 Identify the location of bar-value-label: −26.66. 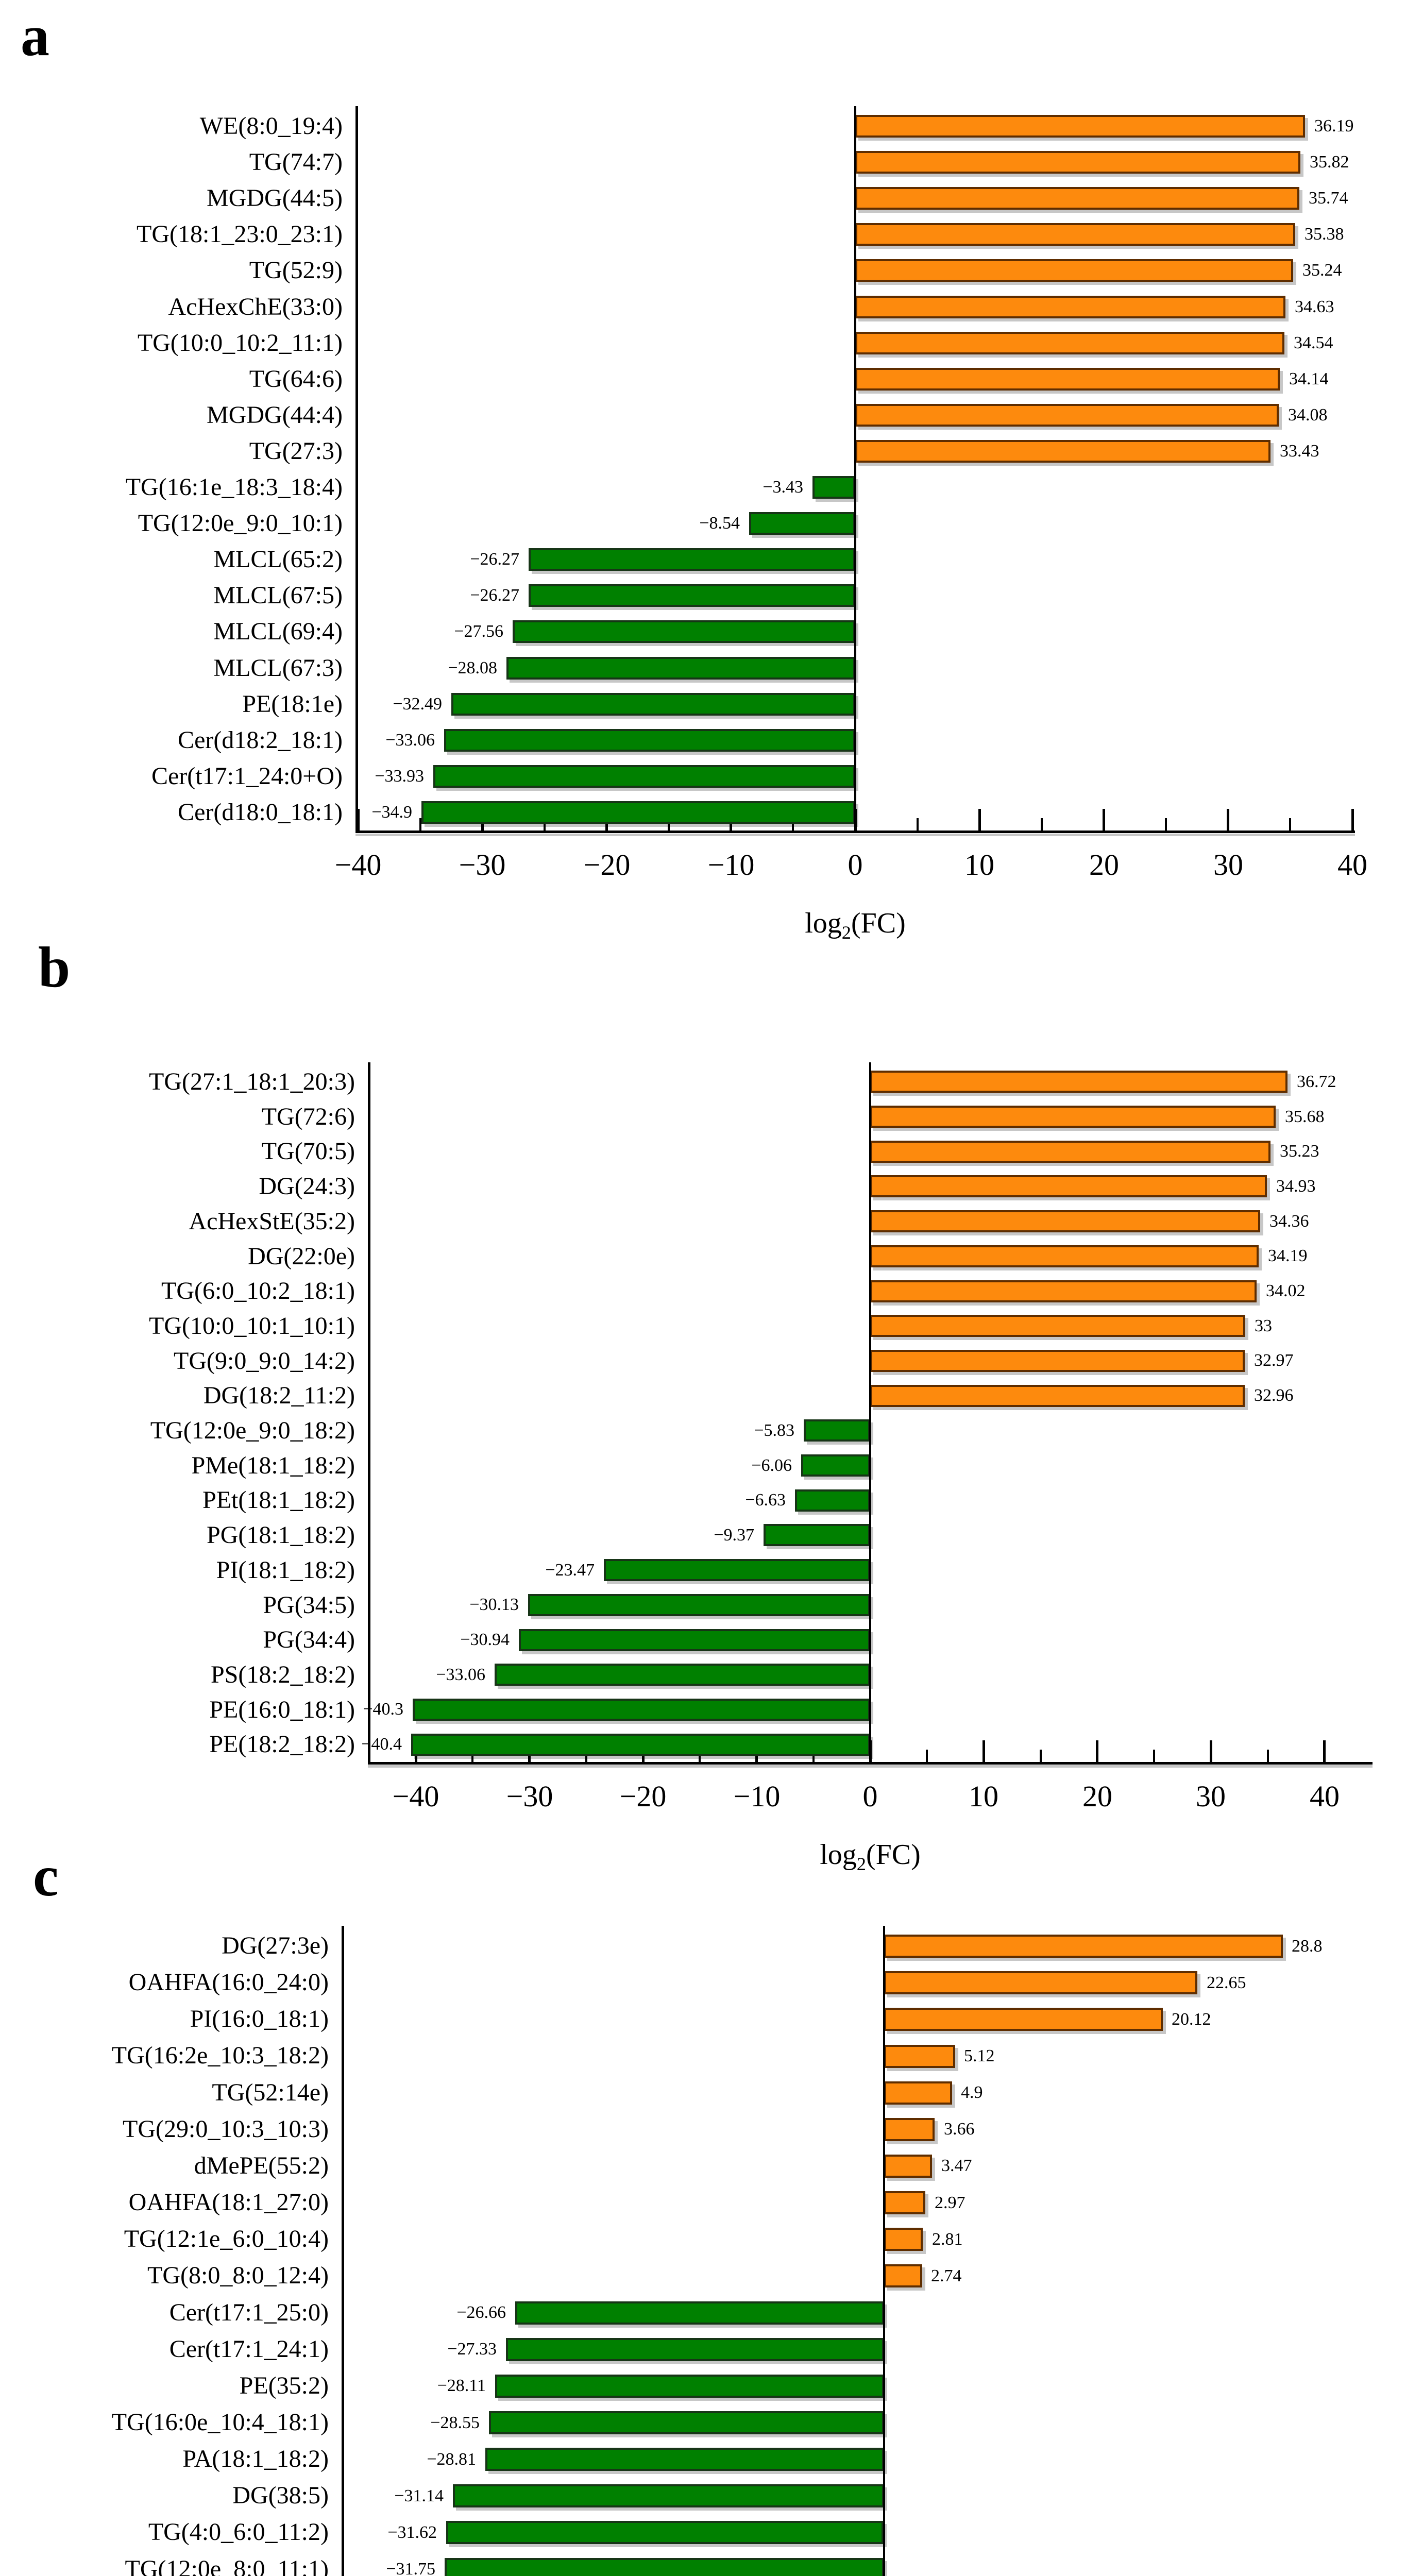
(481, 2312).